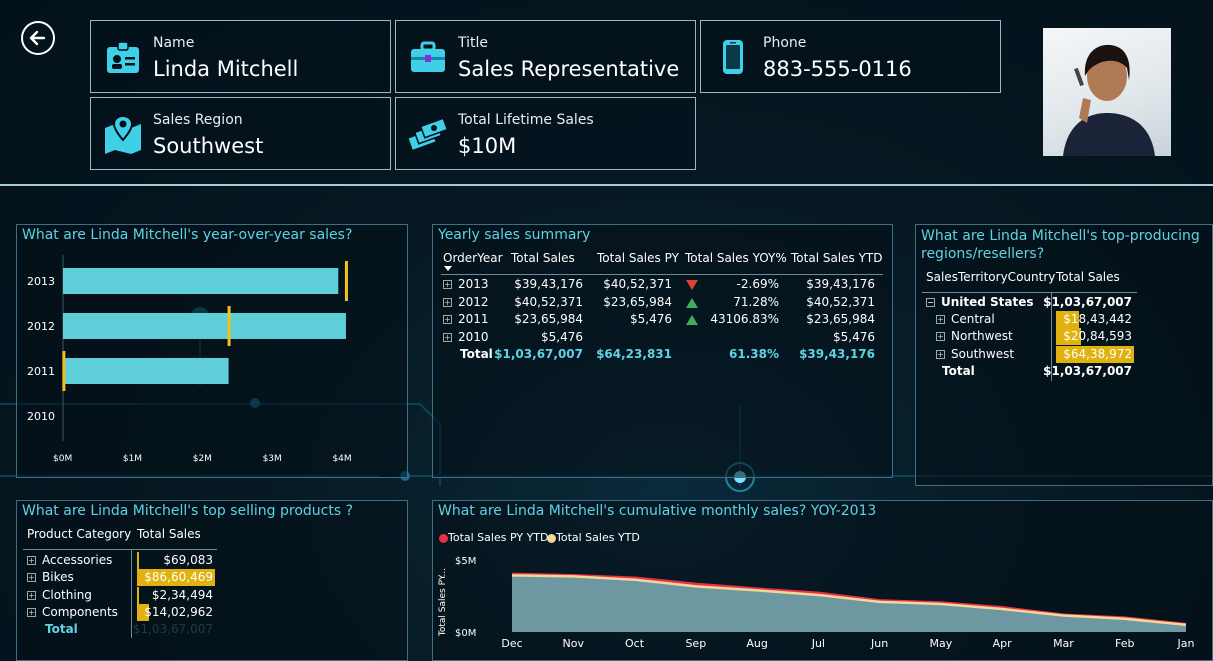 This screenshot has width=1213, height=661. What do you see at coordinates (538, 354) in the screenshot?
I see `cell-sales: $1,03,67,007` at bounding box center [538, 354].